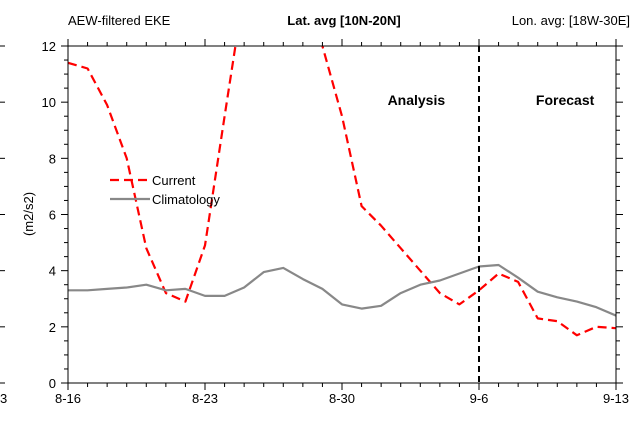 The image size is (634, 431). What do you see at coordinates (417, 100) in the screenshot?
I see `annotation-analysis: Analysis` at bounding box center [417, 100].